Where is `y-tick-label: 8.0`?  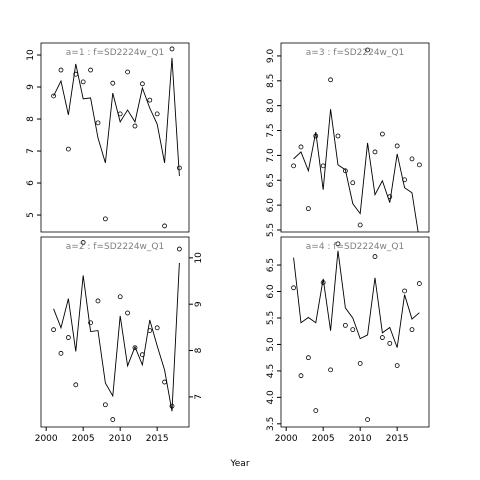
y-tick-label: 8.0 is located at coordinates (271, 105).